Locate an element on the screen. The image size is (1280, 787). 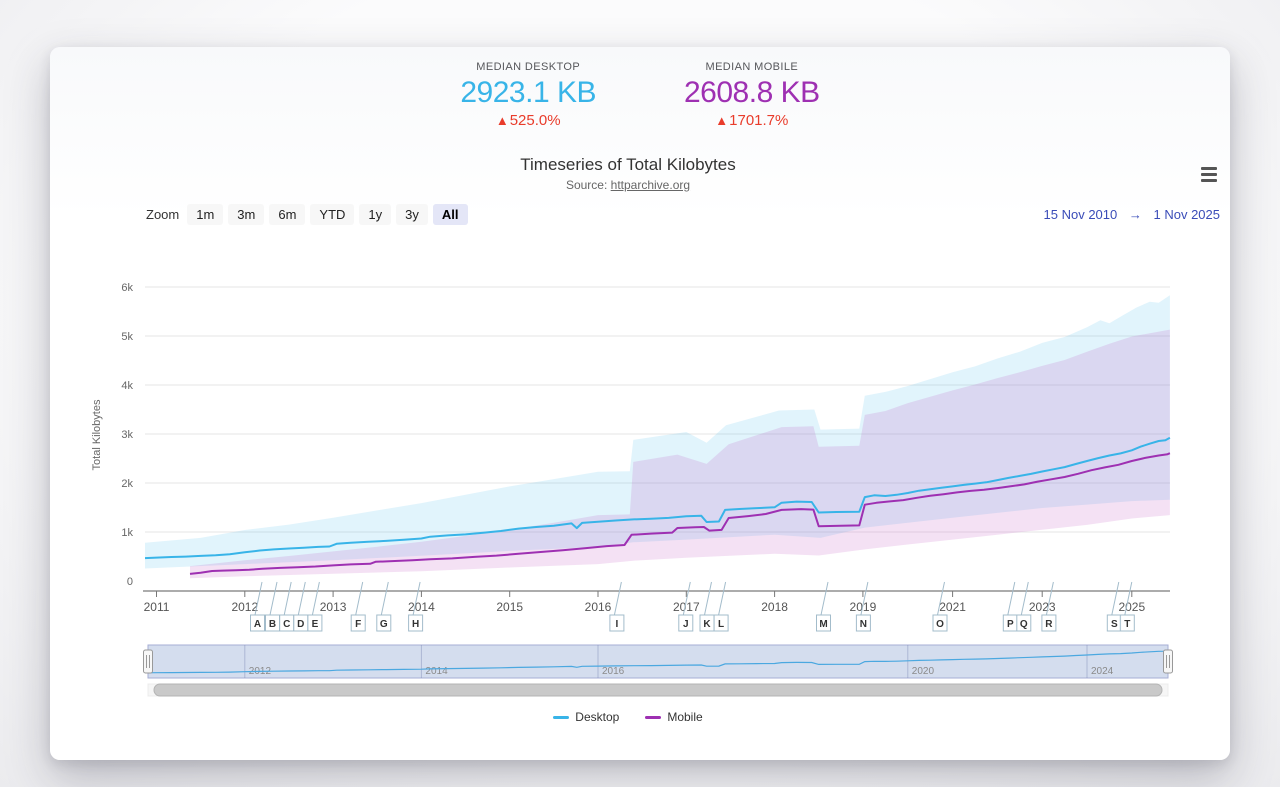
x-tick-label: 2017 is located at coordinates (686, 607).